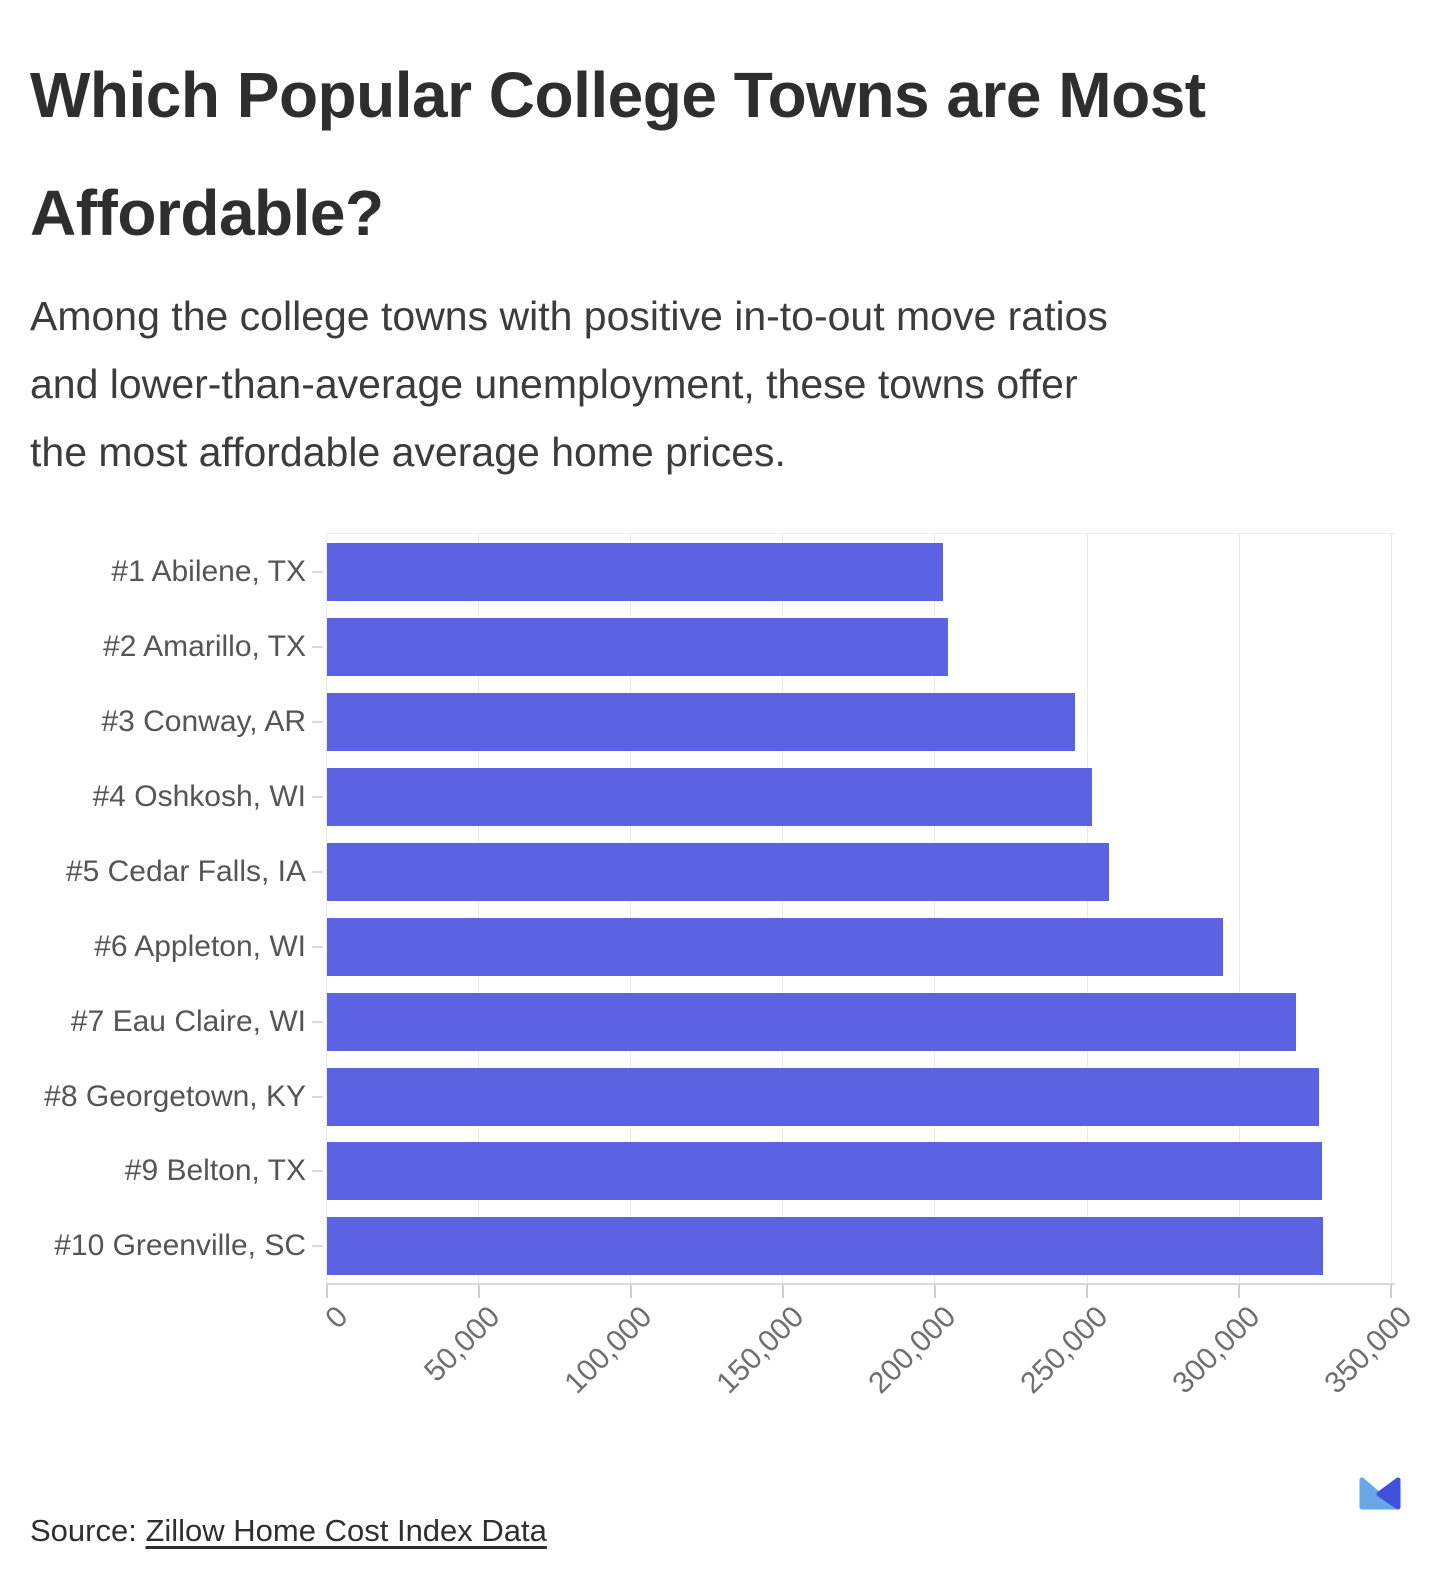 The height and width of the screenshot is (1575, 1440). What do you see at coordinates (185, 871) in the screenshot?
I see `y-axis-label: #5 Cedar Falls, IA` at bounding box center [185, 871].